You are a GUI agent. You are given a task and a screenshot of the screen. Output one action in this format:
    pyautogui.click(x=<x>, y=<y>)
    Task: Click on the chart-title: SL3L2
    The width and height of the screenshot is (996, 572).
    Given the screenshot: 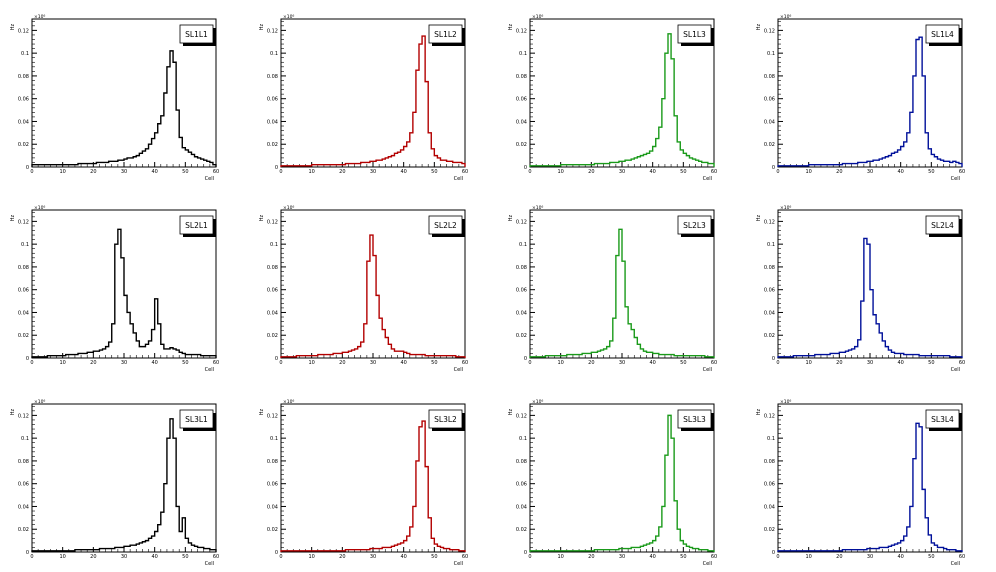 What is the action you would take?
    pyautogui.click(x=445, y=419)
    